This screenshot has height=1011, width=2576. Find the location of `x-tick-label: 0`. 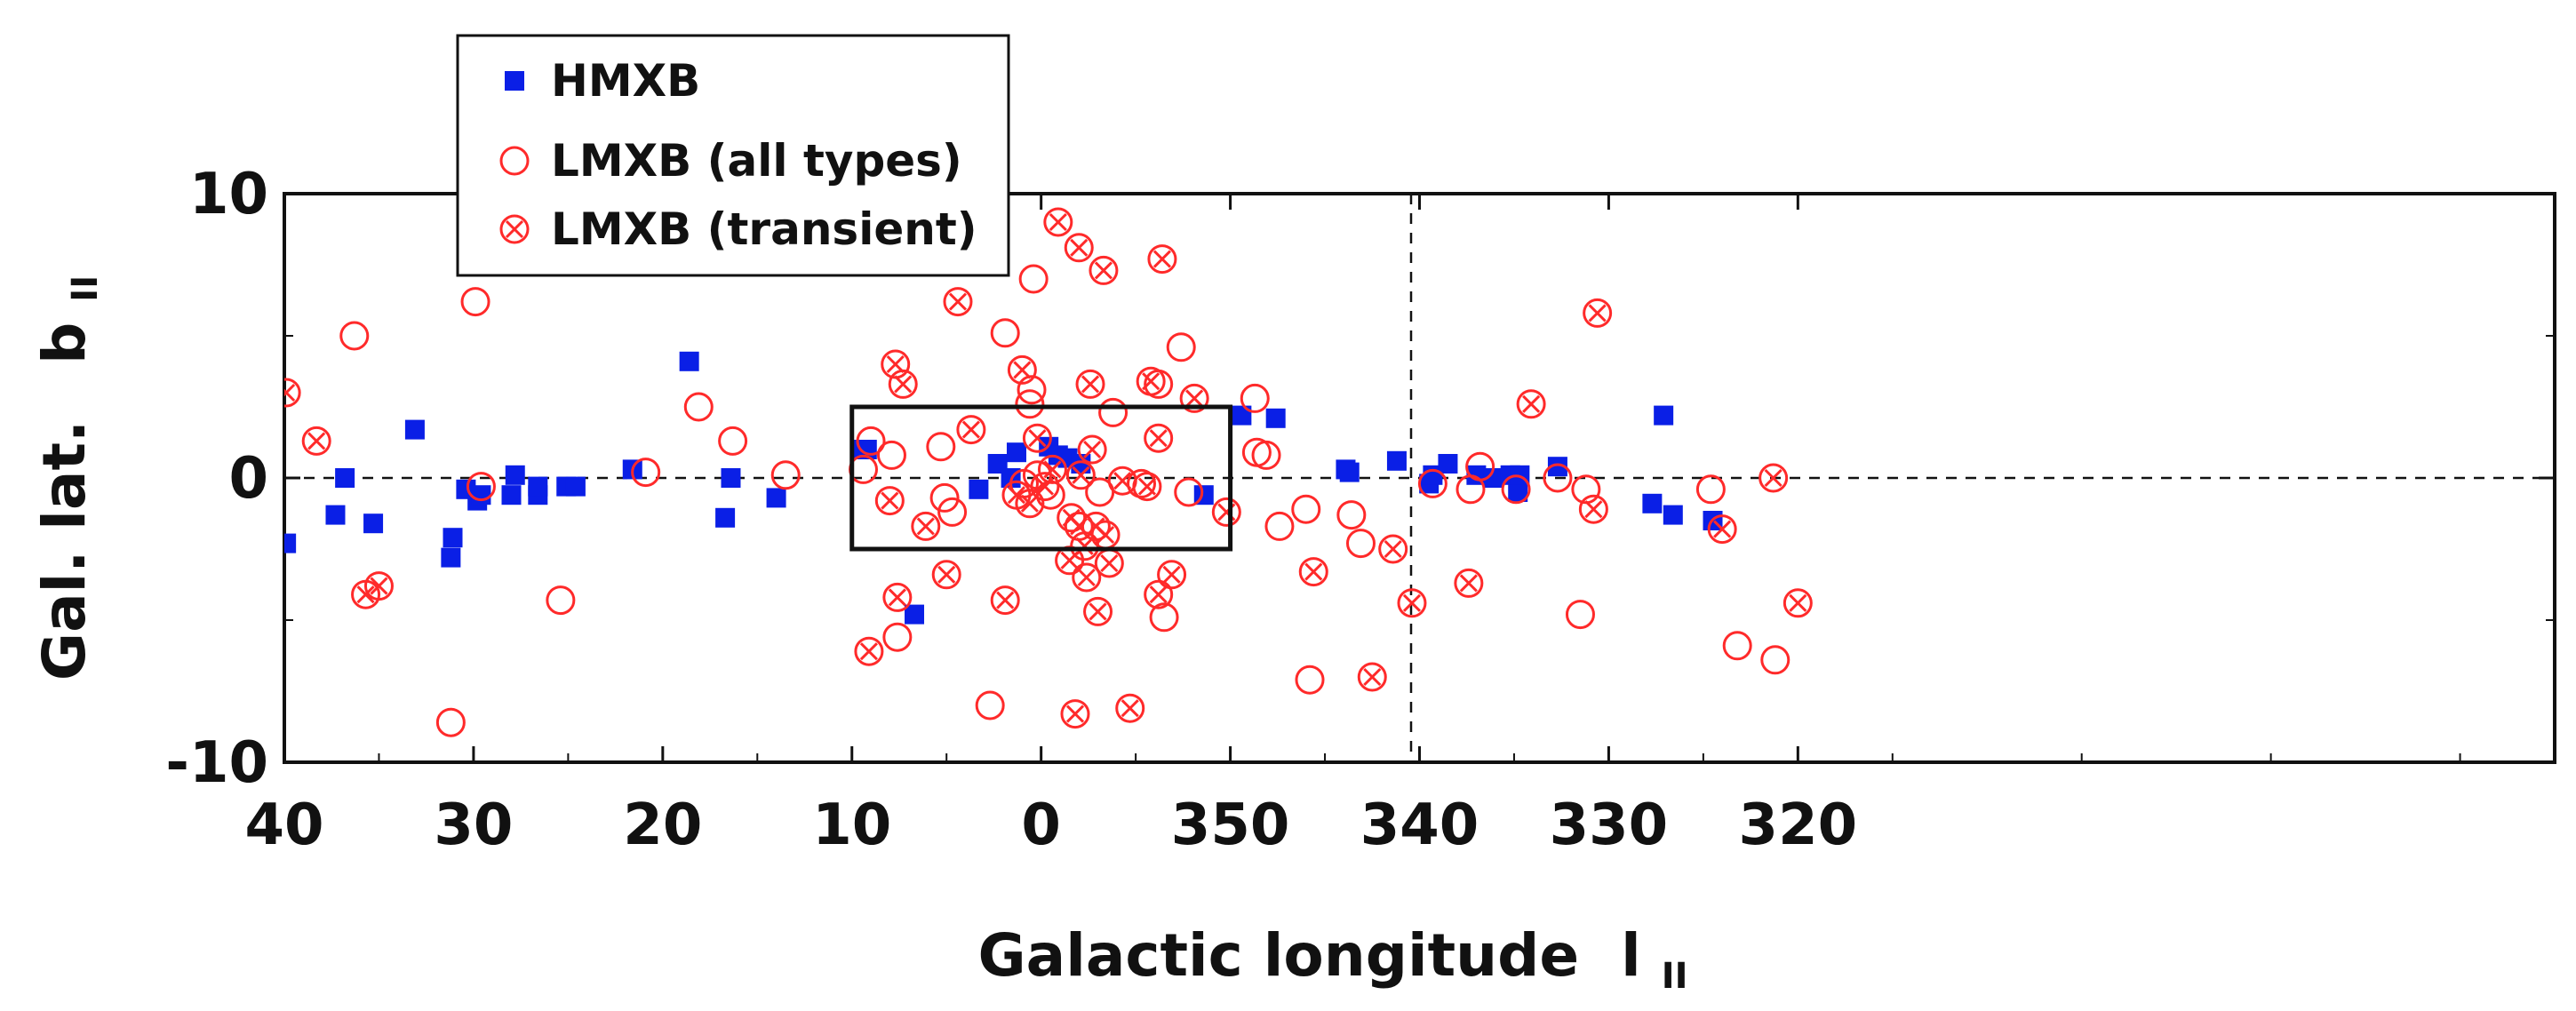

x-tick-label: 0 is located at coordinates (1041, 825).